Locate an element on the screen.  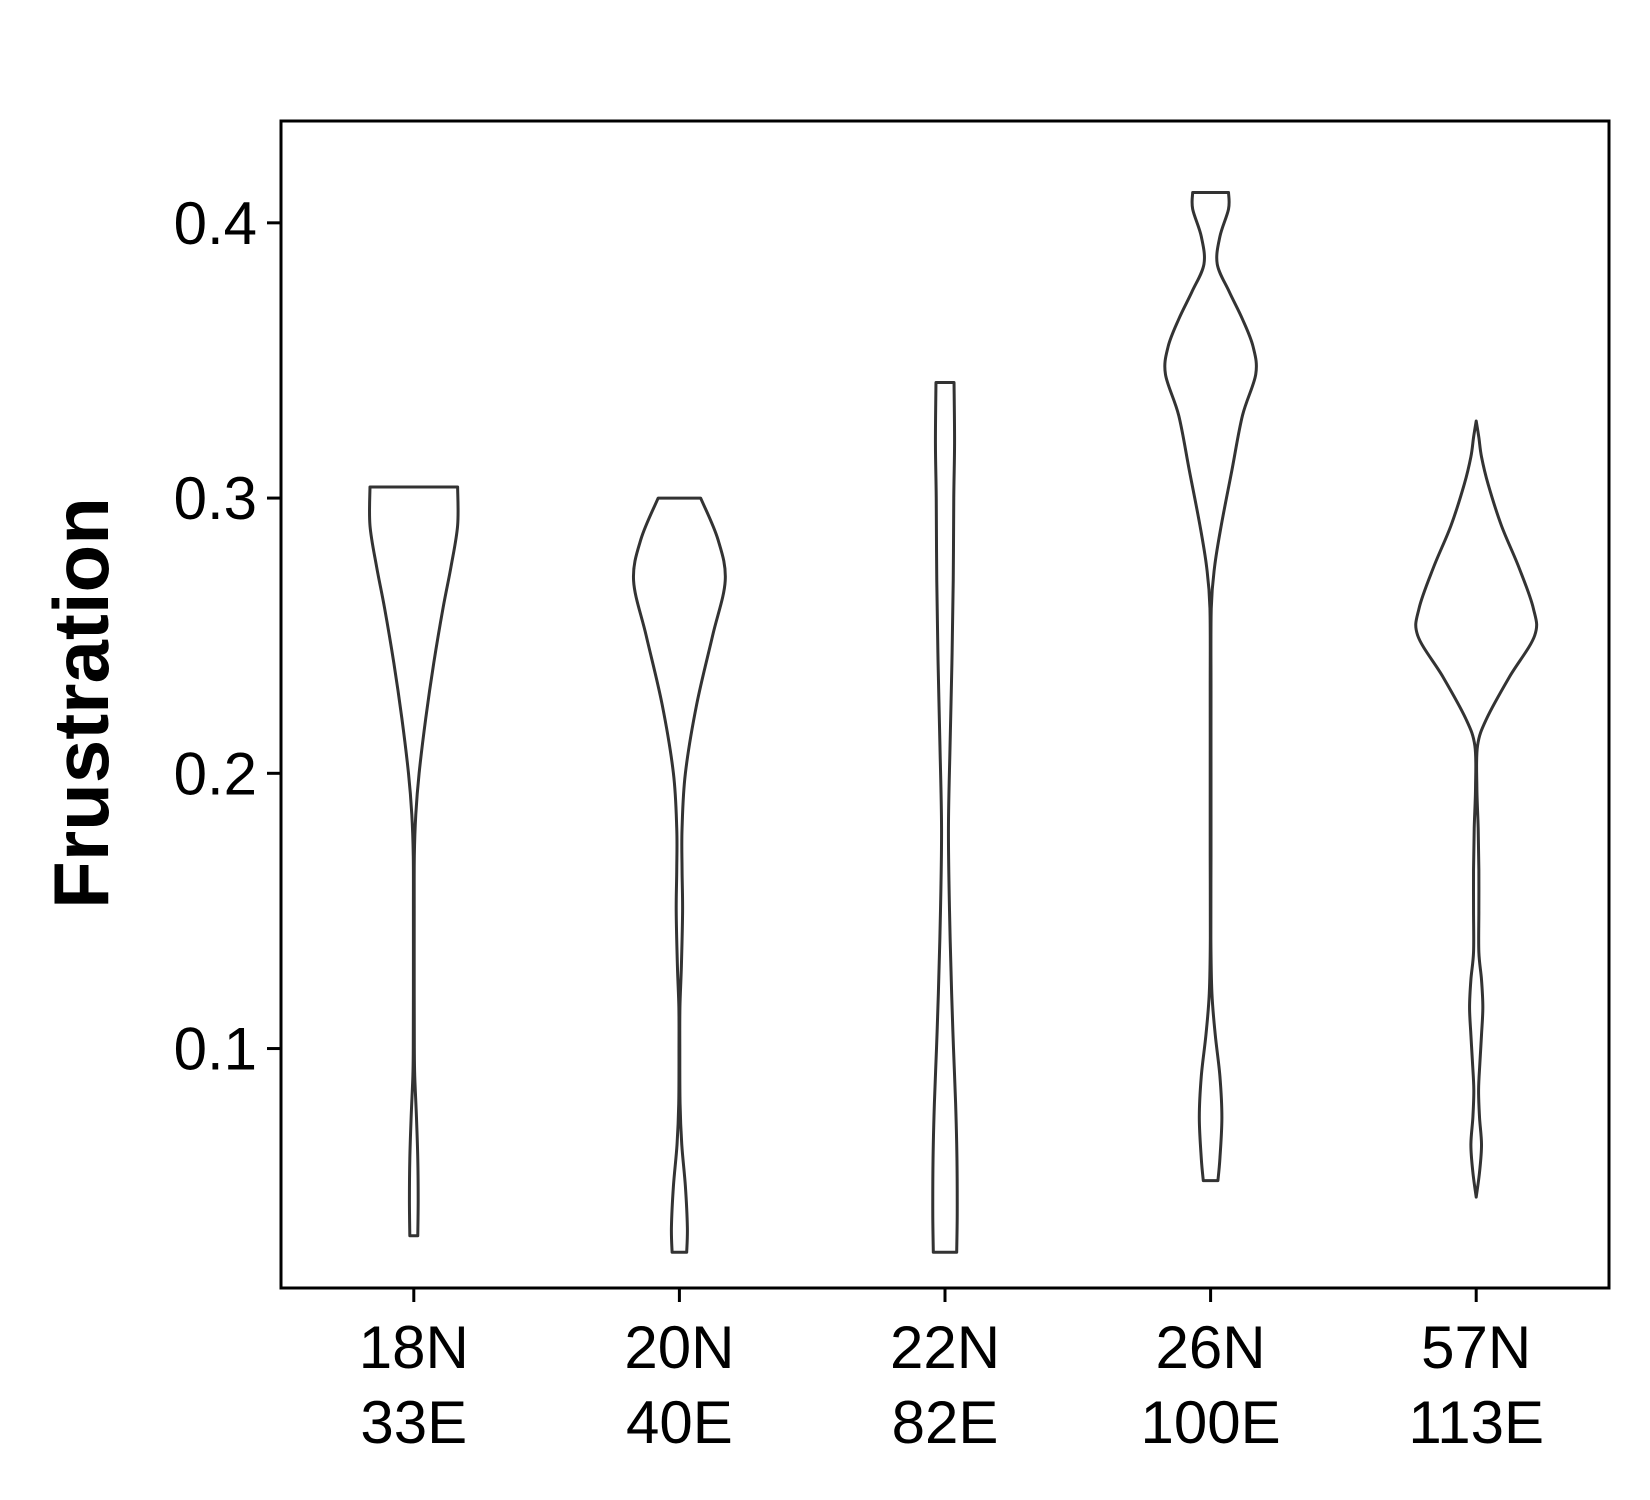
x-tick-label: 26N is located at coordinates (1211, 1347).